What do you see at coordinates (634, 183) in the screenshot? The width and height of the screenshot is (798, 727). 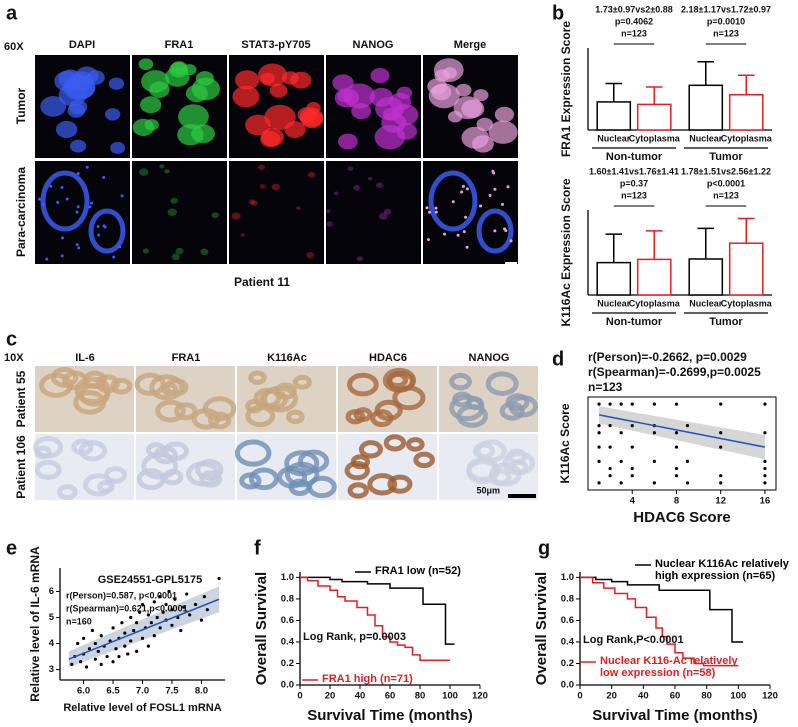 I see `stat-annotation: p=0.37` at bounding box center [634, 183].